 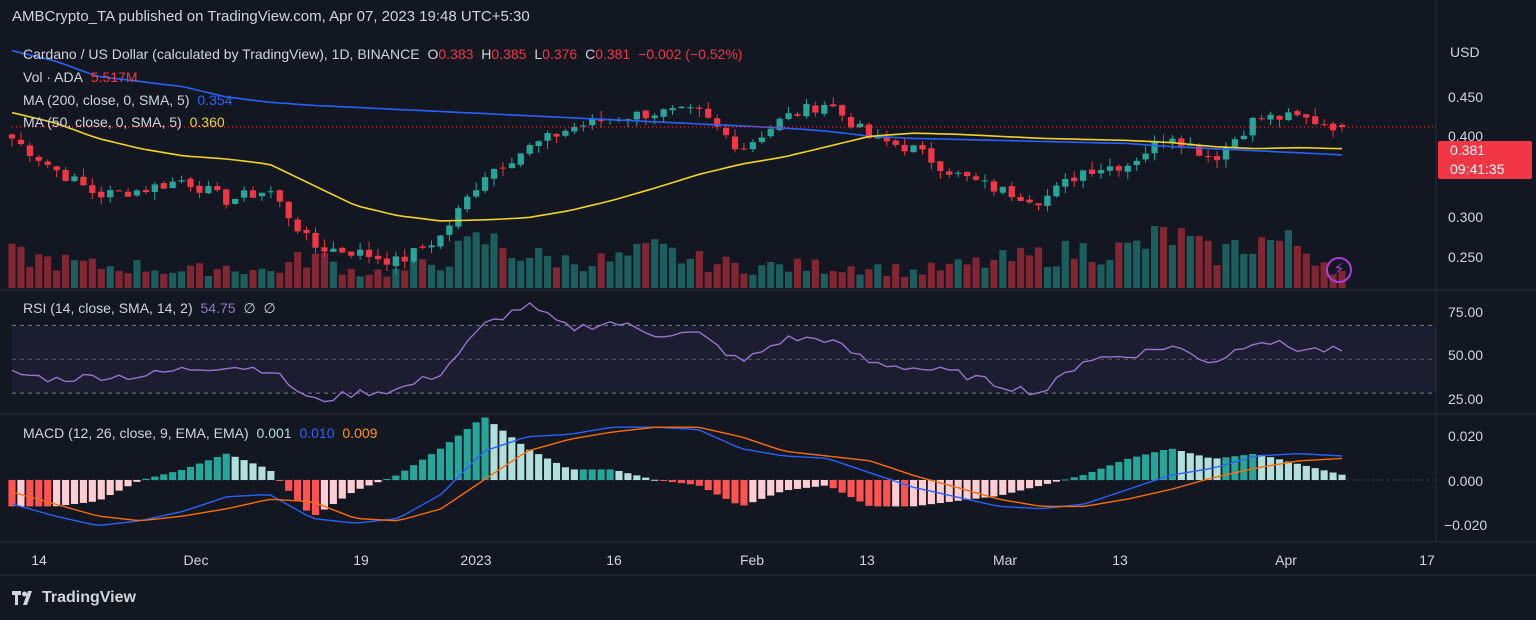 What do you see at coordinates (74, 598) in the screenshot?
I see `footer-branding: TradingView` at bounding box center [74, 598].